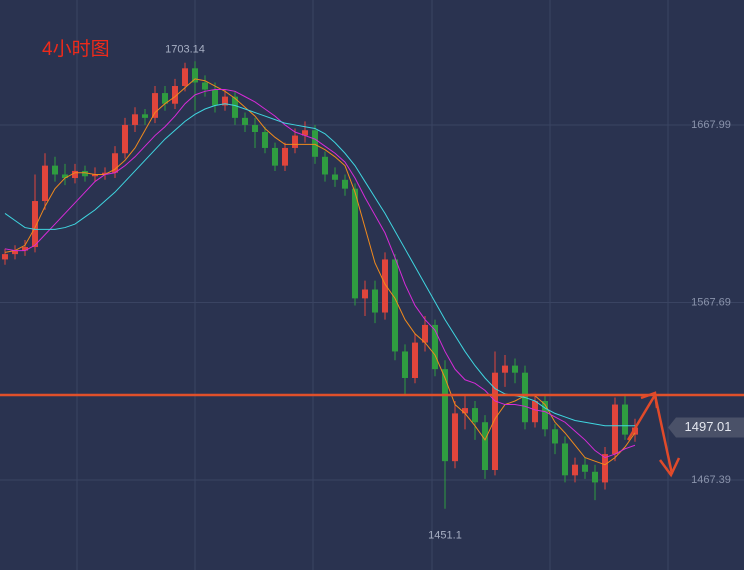  I want to click on y-tick-label: 1667.99, so click(711, 125).